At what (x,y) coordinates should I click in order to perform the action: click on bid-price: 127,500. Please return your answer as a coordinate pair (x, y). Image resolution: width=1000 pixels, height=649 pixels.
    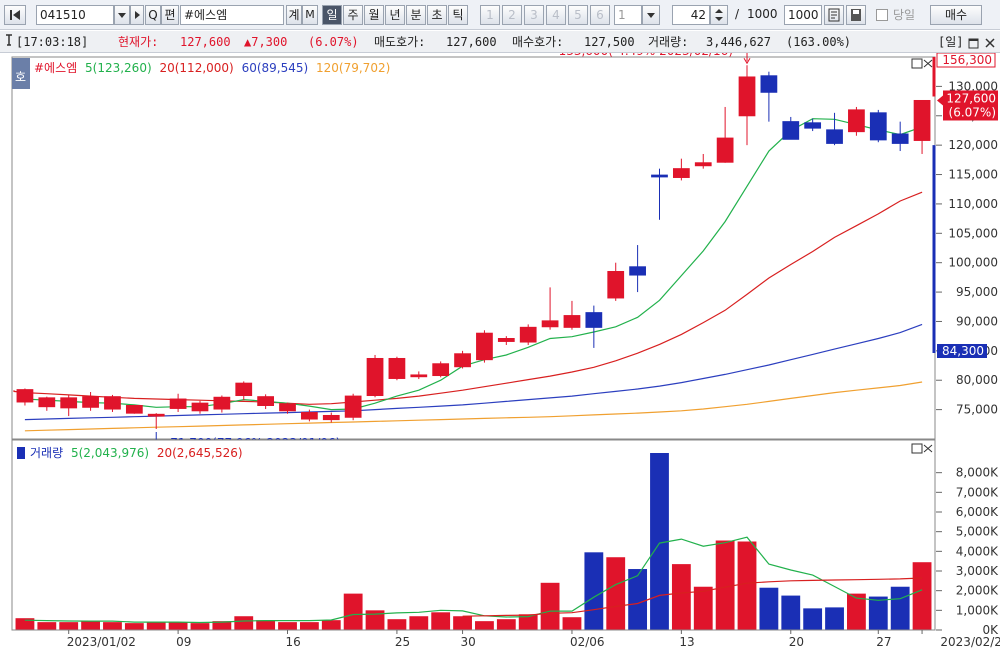
    Looking at the image, I should click on (609, 42).